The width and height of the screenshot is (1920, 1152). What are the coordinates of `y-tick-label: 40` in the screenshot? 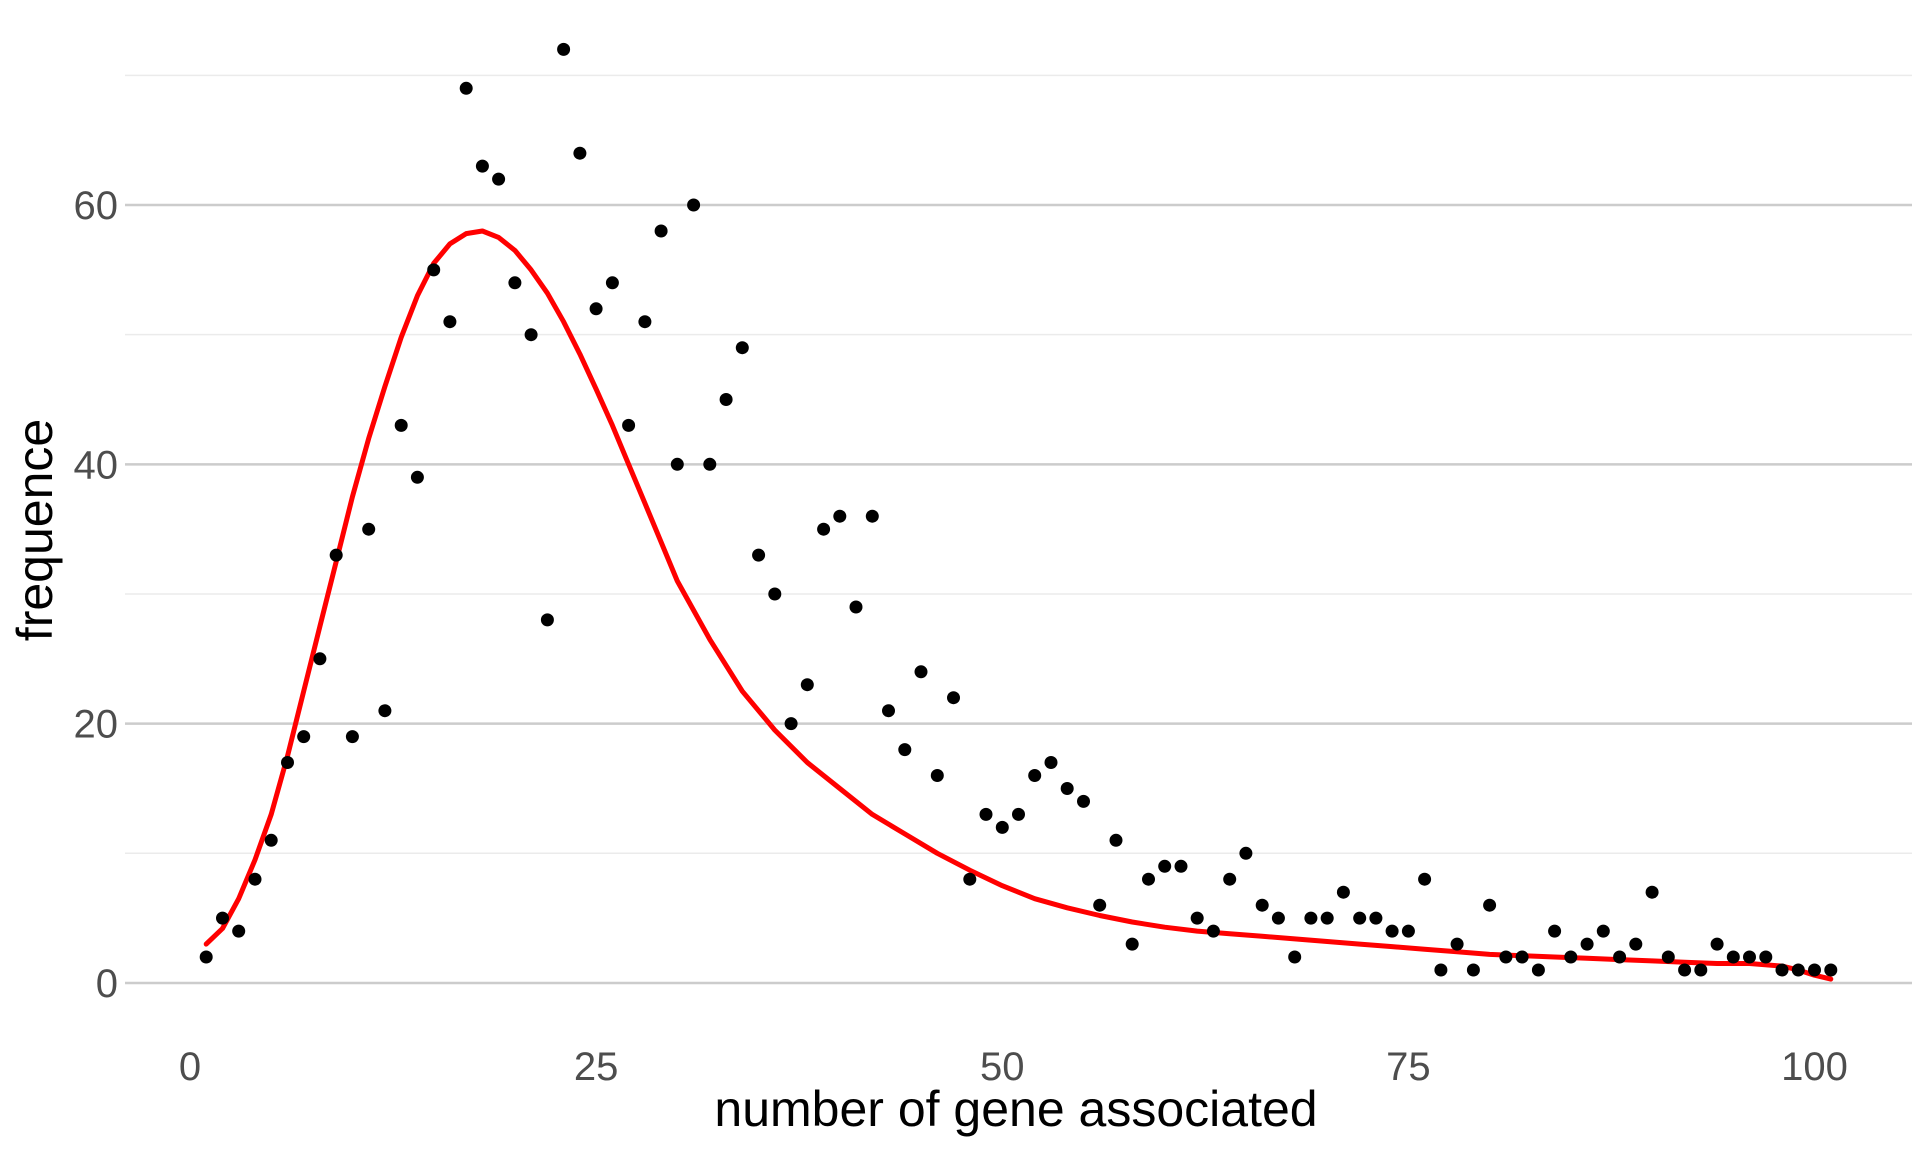 It's located at (96, 465).